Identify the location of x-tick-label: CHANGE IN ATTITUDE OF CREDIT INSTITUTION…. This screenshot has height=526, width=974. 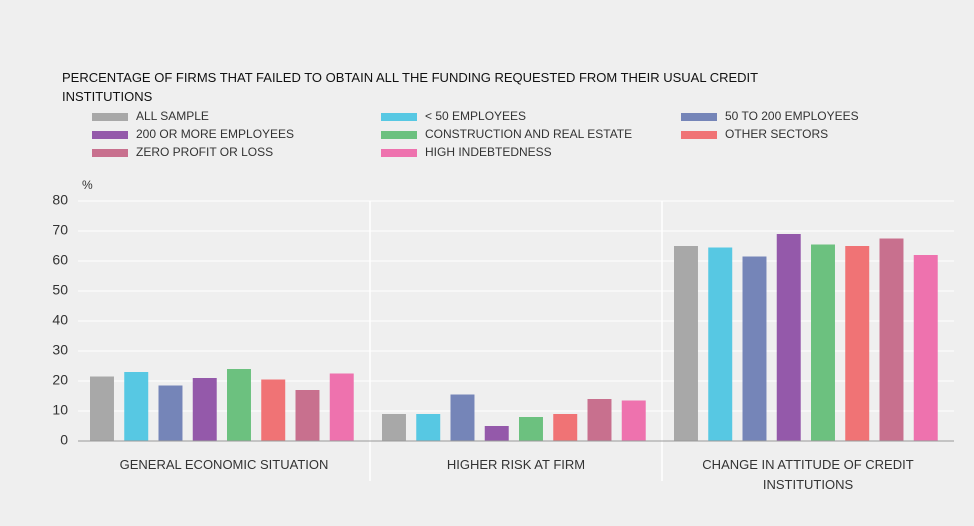
(808, 474).